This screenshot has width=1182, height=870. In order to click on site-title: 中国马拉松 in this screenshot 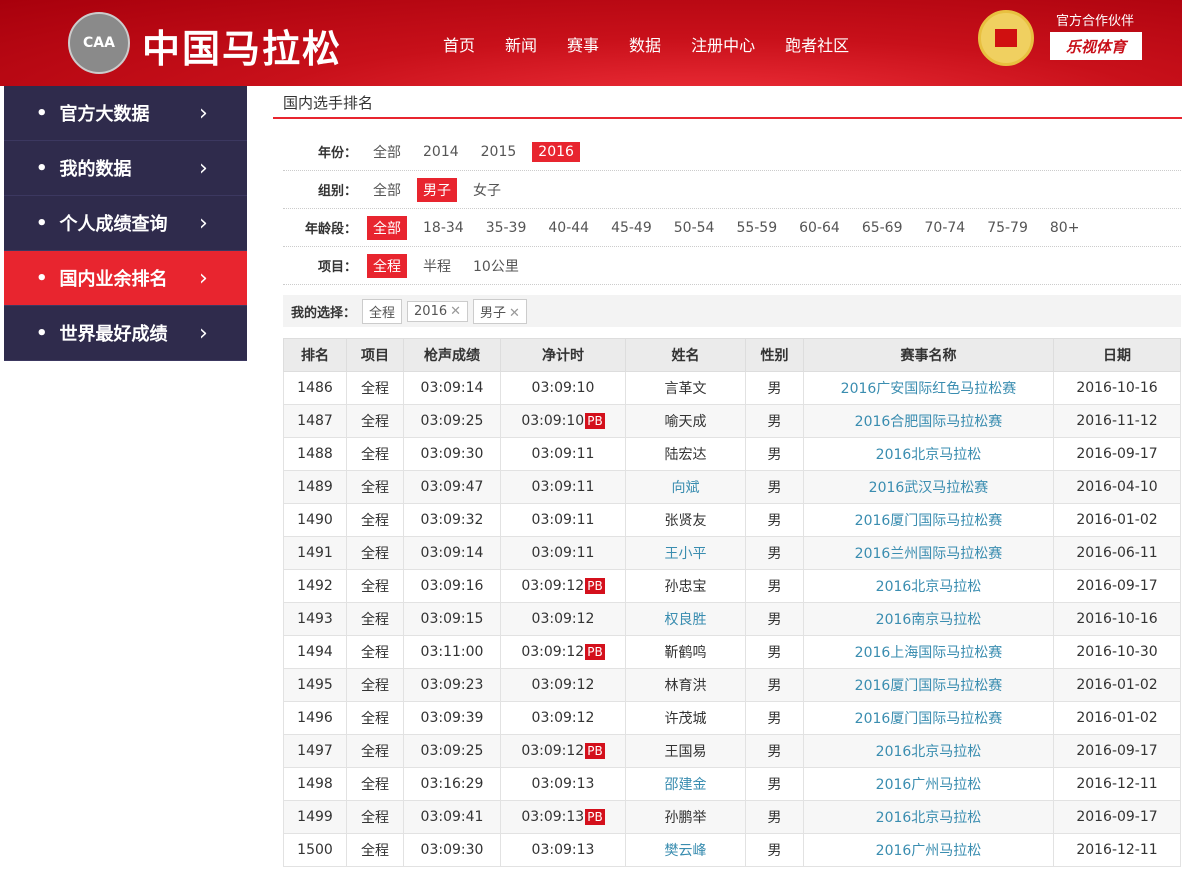, I will do `click(242, 49)`.